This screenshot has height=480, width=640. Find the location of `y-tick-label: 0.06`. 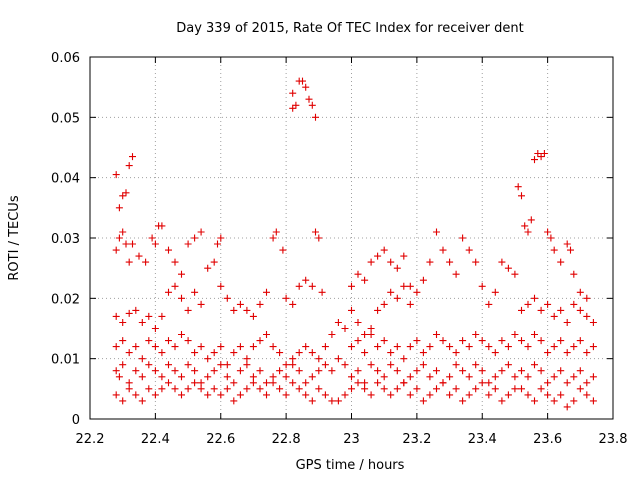

y-tick-label: 0.06 is located at coordinates (65, 58).